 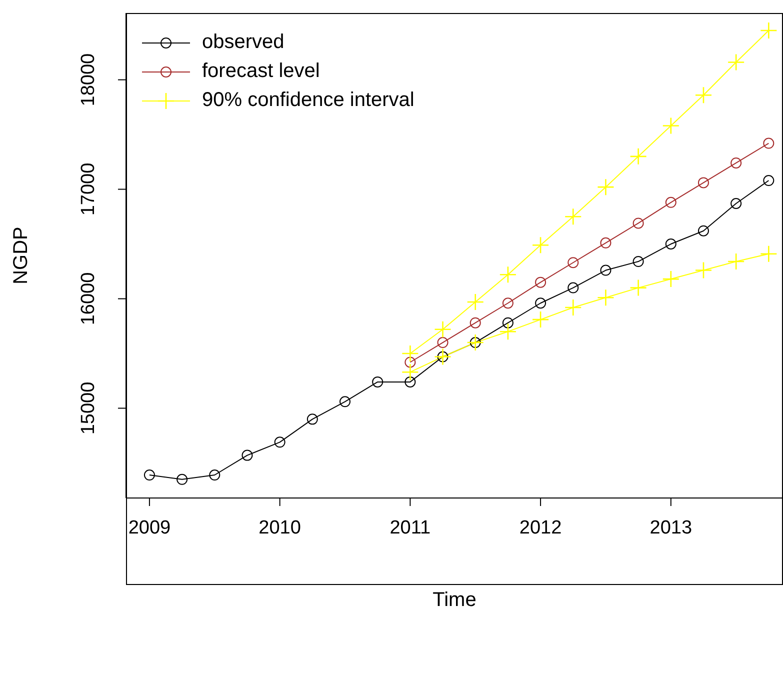 What do you see at coordinates (149, 527) in the screenshot?
I see `x-tick-label: 2009` at bounding box center [149, 527].